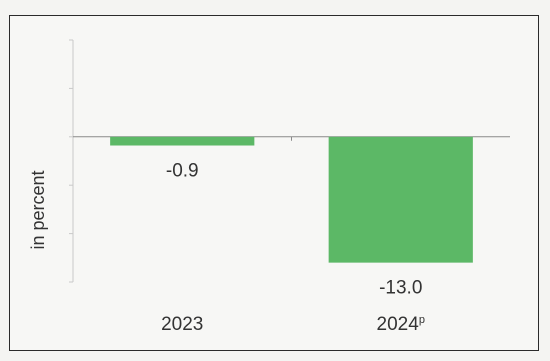 The image size is (550, 361). What do you see at coordinates (400, 199) in the screenshot?
I see `bar-2024` at bounding box center [400, 199].